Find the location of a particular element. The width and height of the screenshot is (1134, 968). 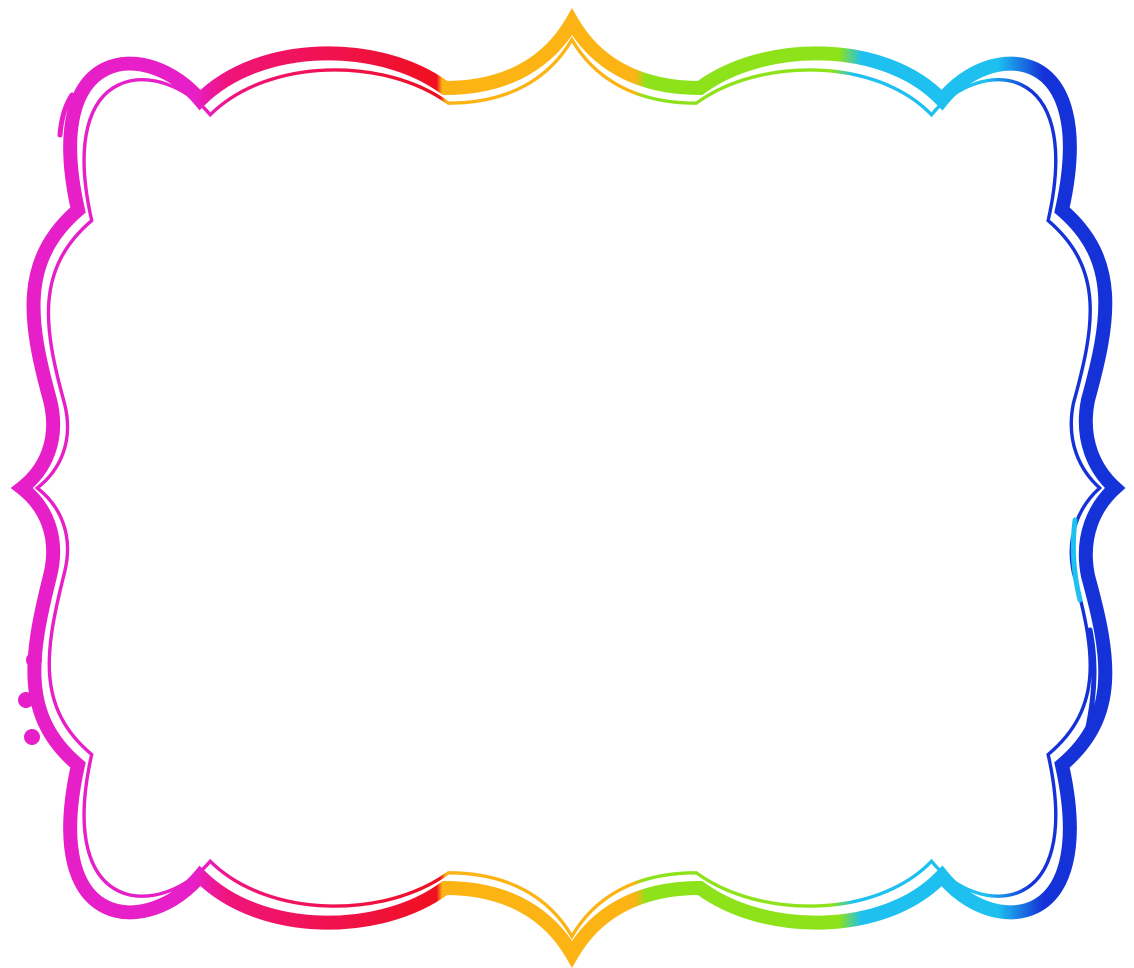

dash-right is located at coordinates (1076, 560).